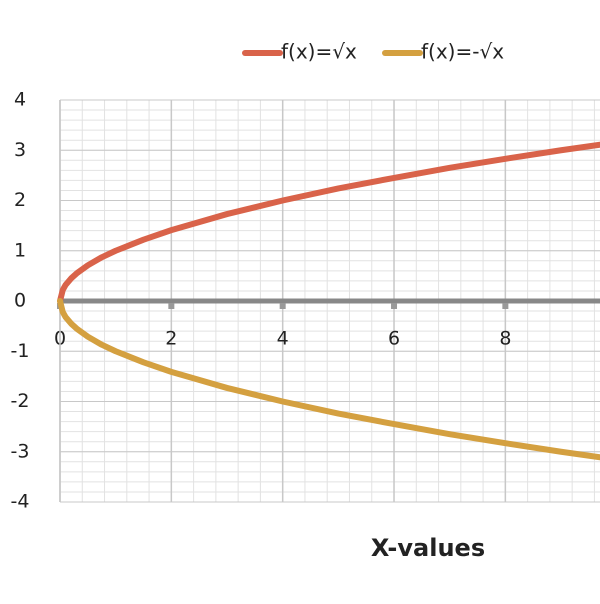  What do you see at coordinates (505, 339) in the screenshot?
I see `x-tick-label: 8` at bounding box center [505, 339].